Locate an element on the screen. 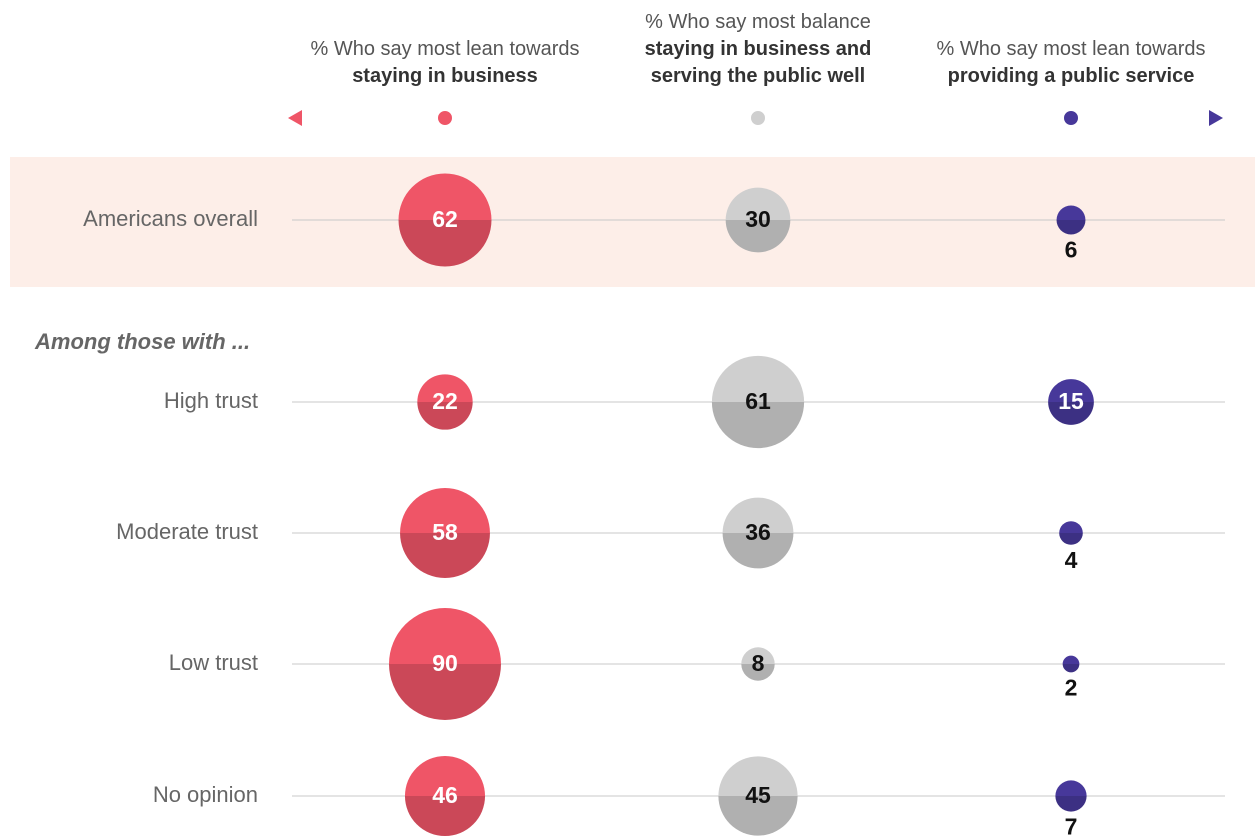  value-label: 61 is located at coordinates (758, 401).